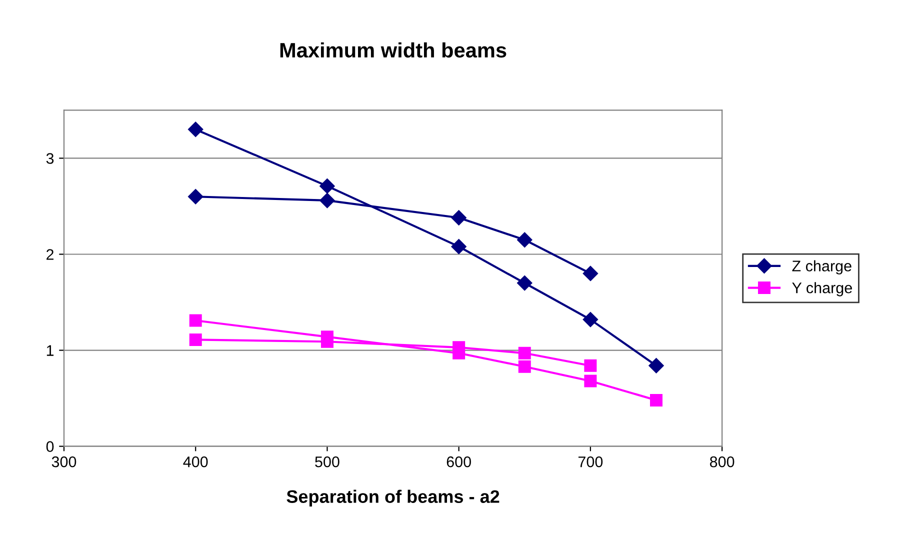  I want to click on legend-label: Z charge, so click(822, 267).